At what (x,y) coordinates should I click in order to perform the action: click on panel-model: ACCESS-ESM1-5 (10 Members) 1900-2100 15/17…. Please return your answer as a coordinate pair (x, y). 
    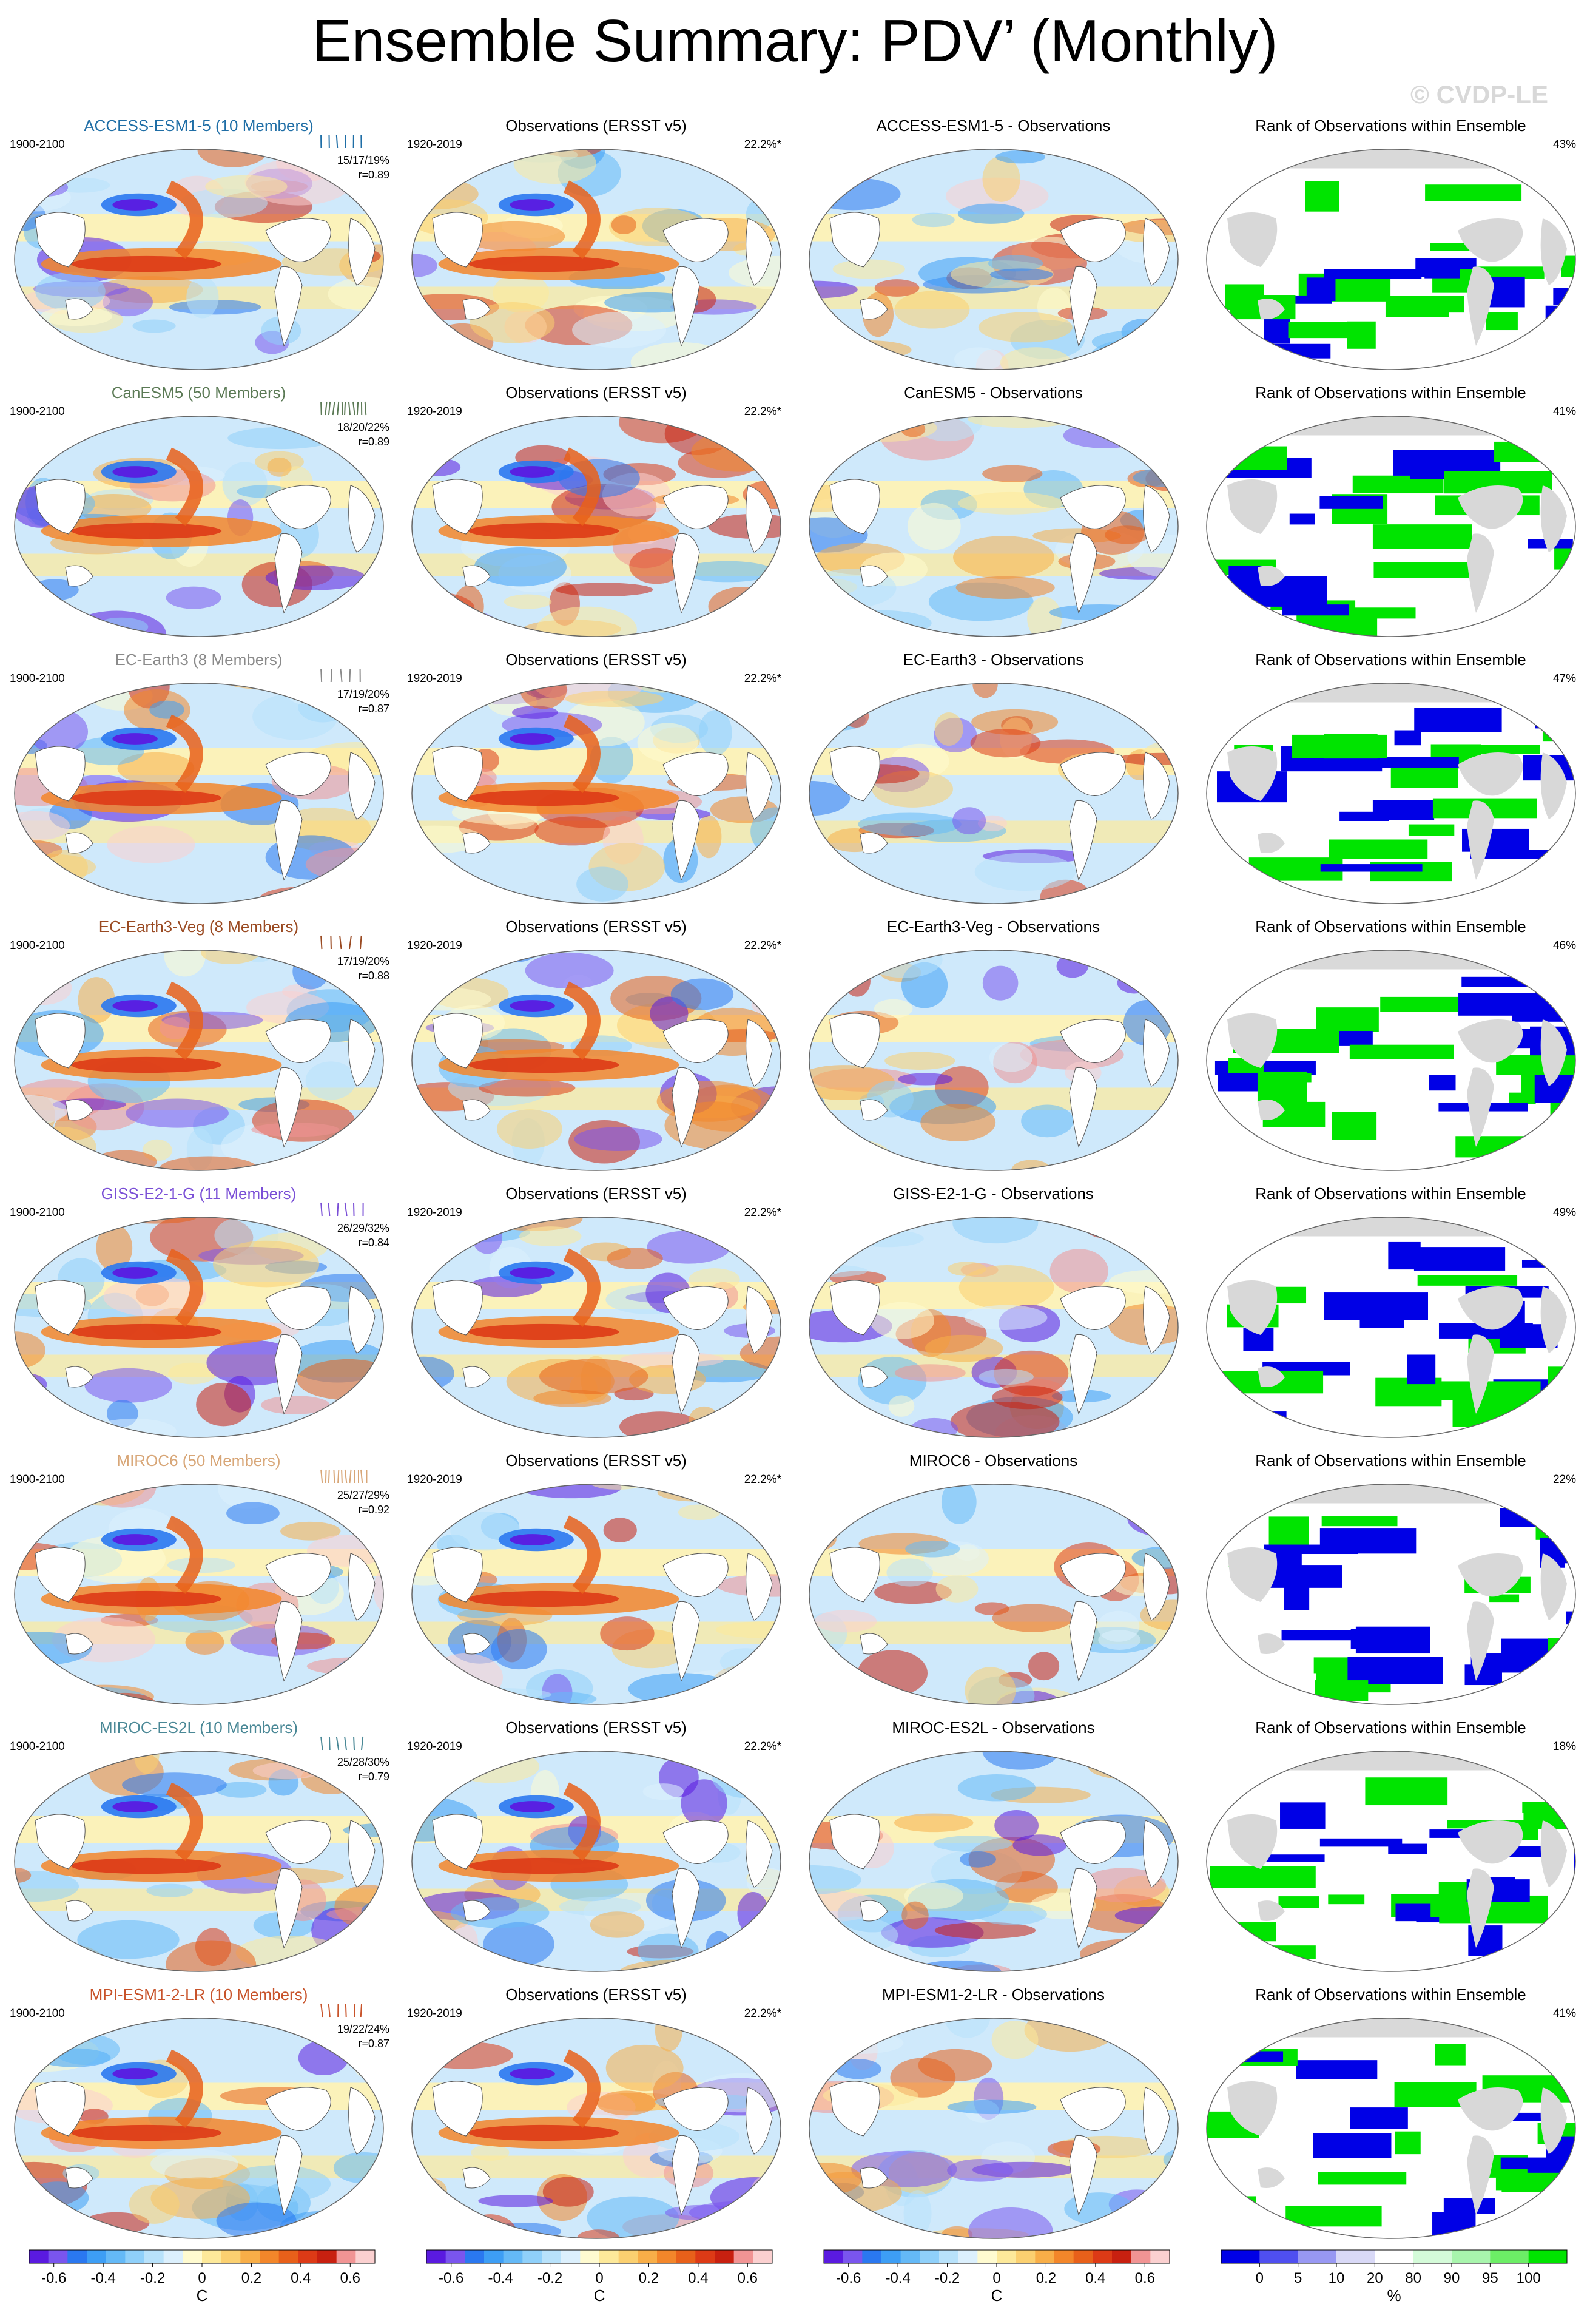
    Looking at the image, I should click on (198, 242).